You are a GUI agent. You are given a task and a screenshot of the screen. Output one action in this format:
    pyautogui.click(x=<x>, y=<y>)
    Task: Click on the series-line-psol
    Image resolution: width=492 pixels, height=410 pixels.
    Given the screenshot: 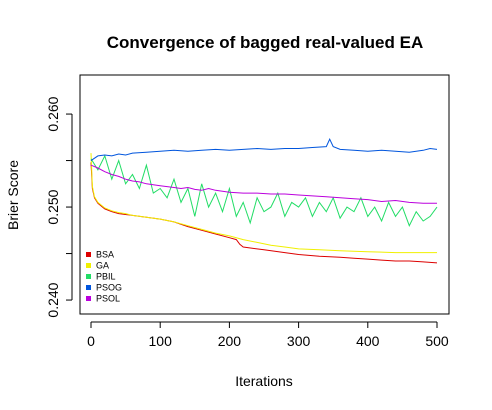 What is the action you would take?
    pyautogui.click(x=263, y=184)
    